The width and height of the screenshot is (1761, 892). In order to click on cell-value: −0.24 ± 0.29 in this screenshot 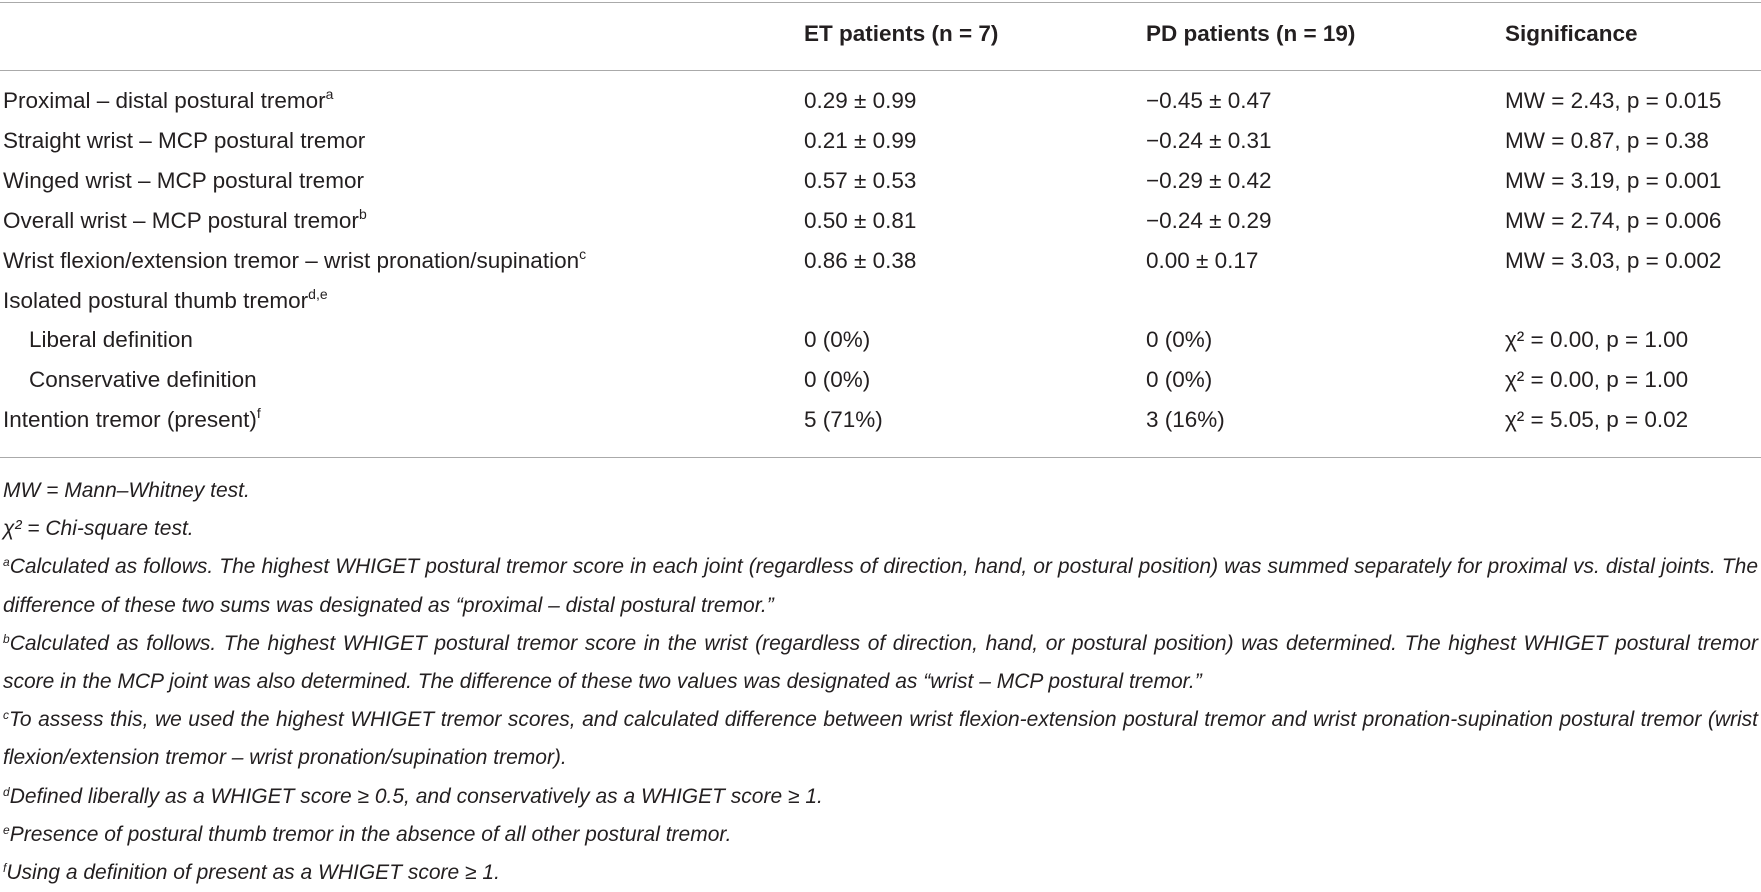, I will do `click(1209, 220)`.